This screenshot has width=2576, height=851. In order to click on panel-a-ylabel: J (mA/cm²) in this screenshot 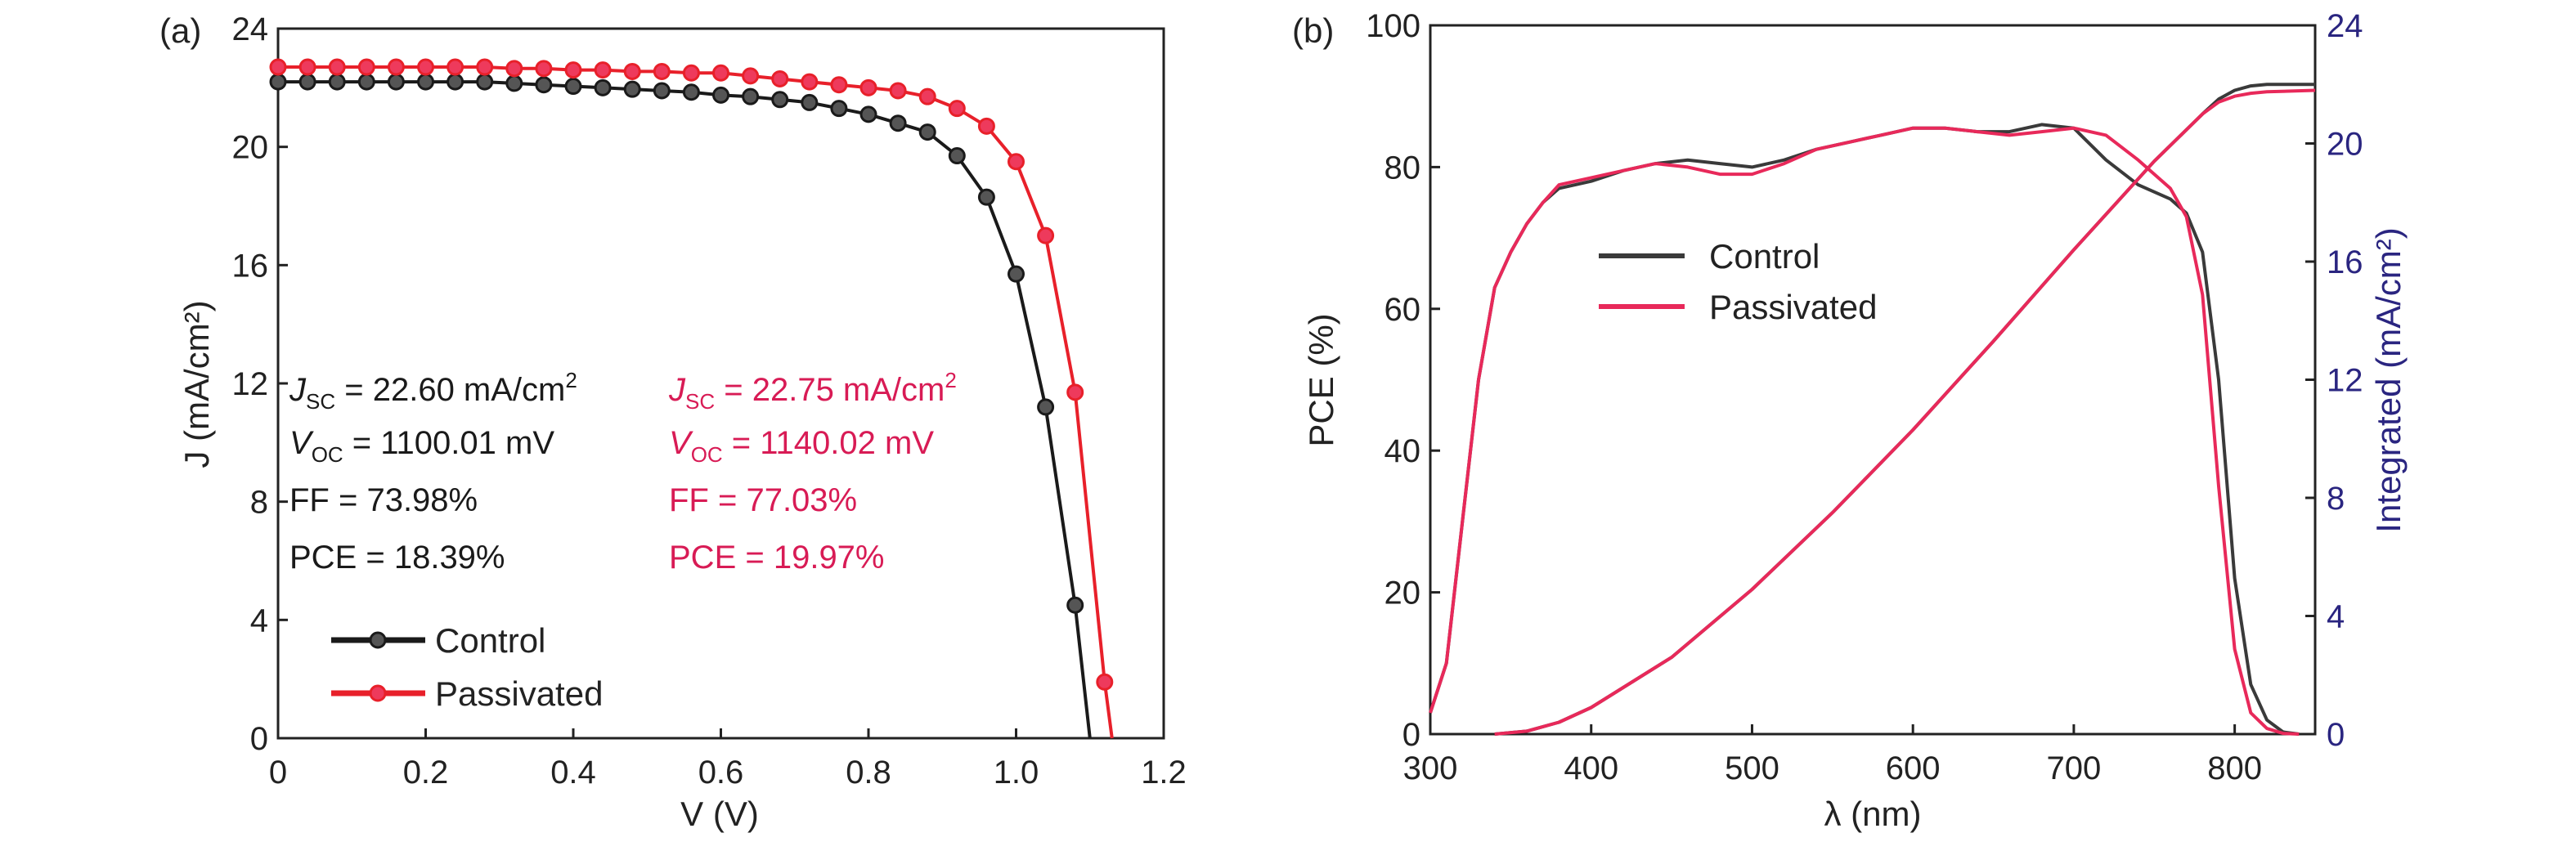, I will do `click(197, 384)`.